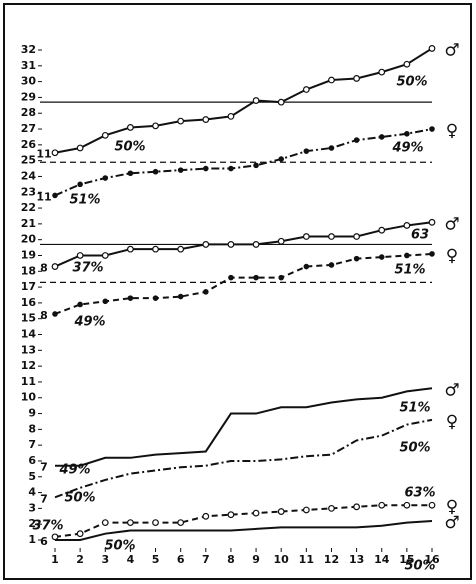 This screenshot has height=584, width=476. Describe the element at coordinates (28, 191) in the screenshot. I see `y-tick-label: 23` at that location.